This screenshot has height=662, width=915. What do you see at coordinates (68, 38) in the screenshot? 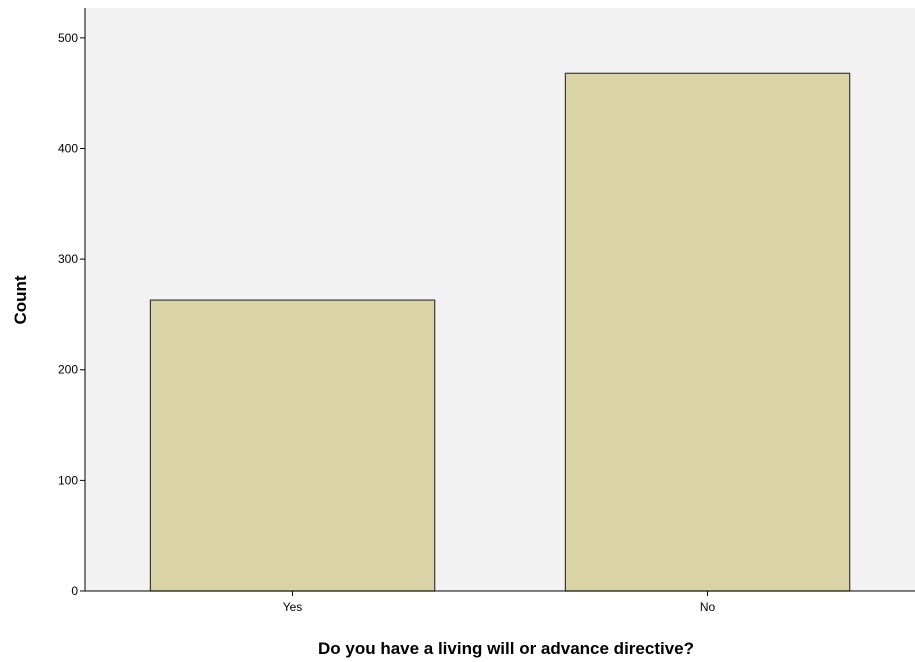
I see `y-tick-label: 500` at bounding box center [68, 38].